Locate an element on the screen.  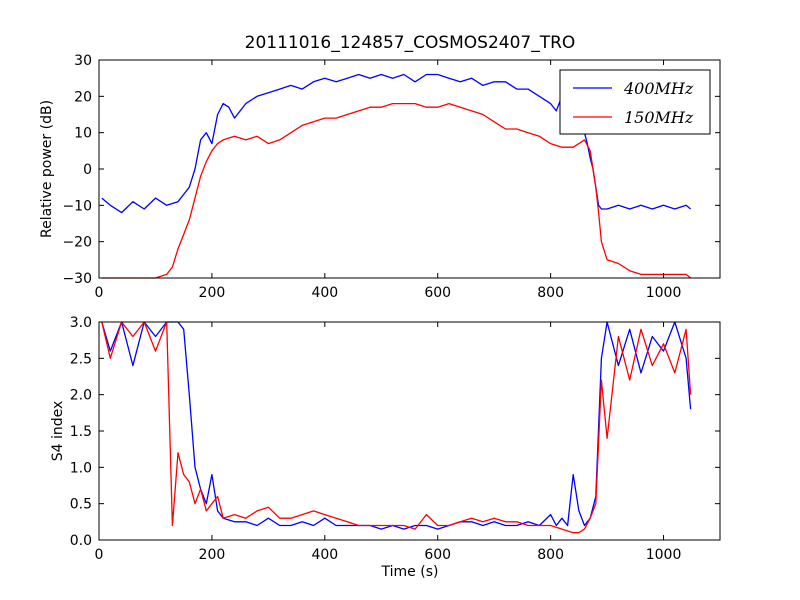
bottom-y-tick-label: 2.0 is located at coordinates (81, 396).